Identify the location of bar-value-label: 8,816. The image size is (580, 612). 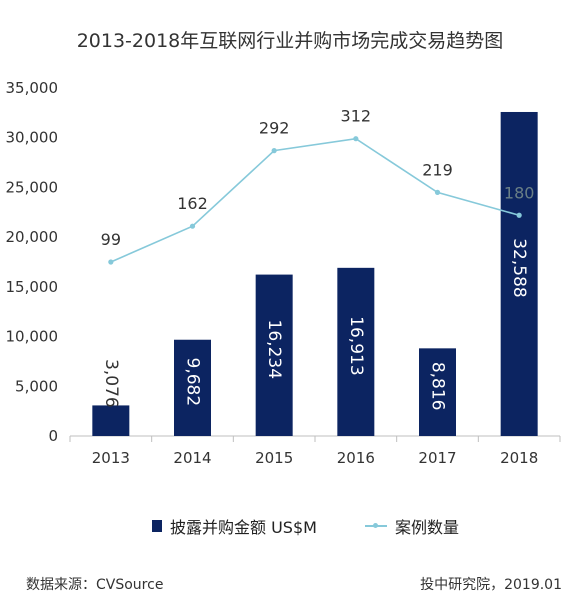
(438, 386).